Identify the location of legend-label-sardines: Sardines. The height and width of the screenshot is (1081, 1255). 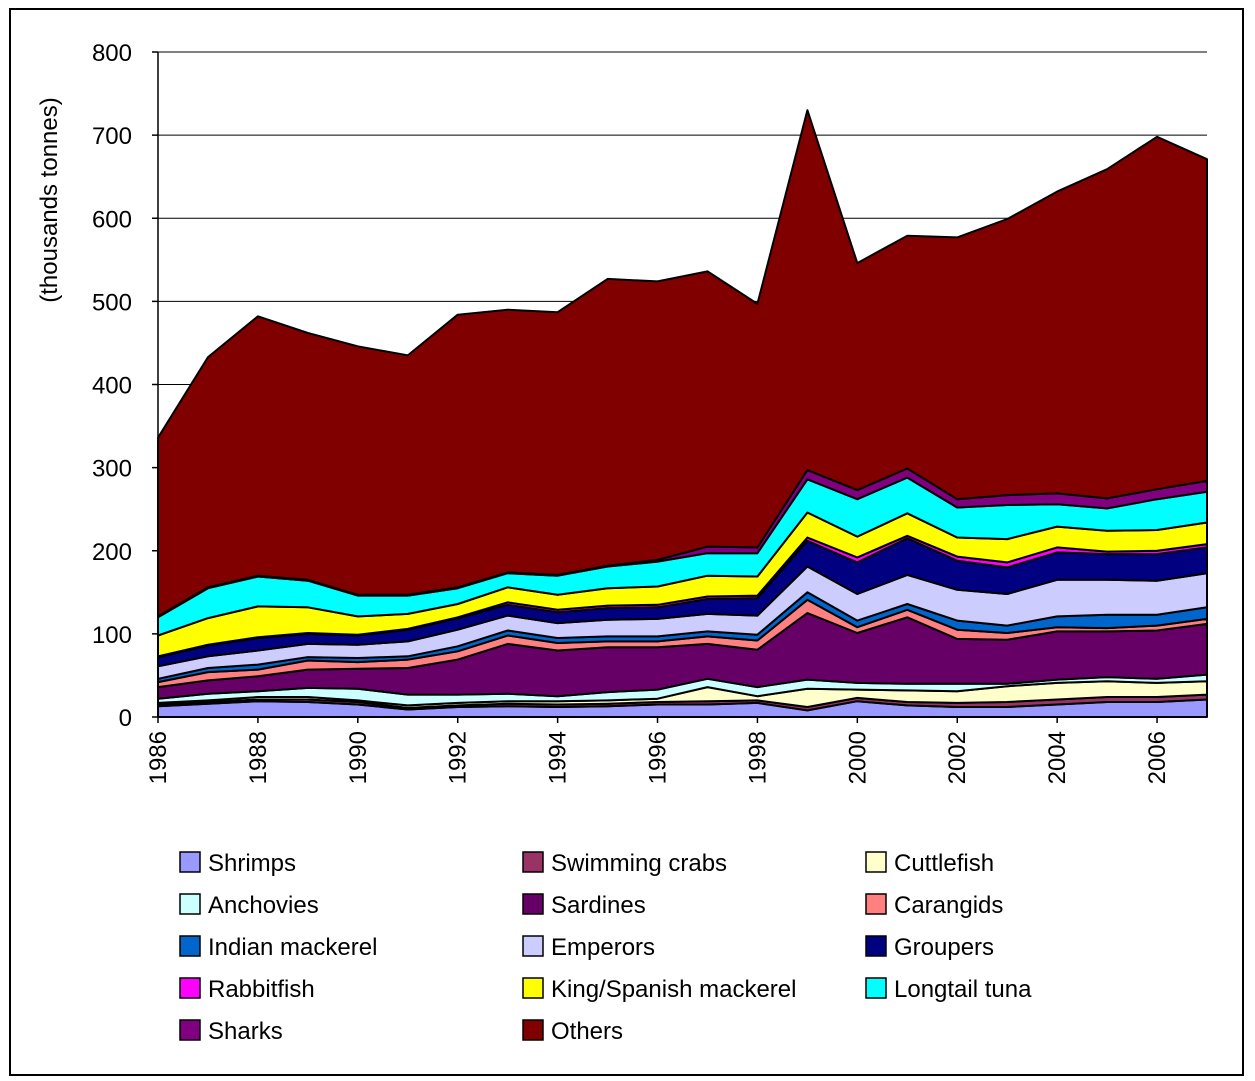
(598, 905).